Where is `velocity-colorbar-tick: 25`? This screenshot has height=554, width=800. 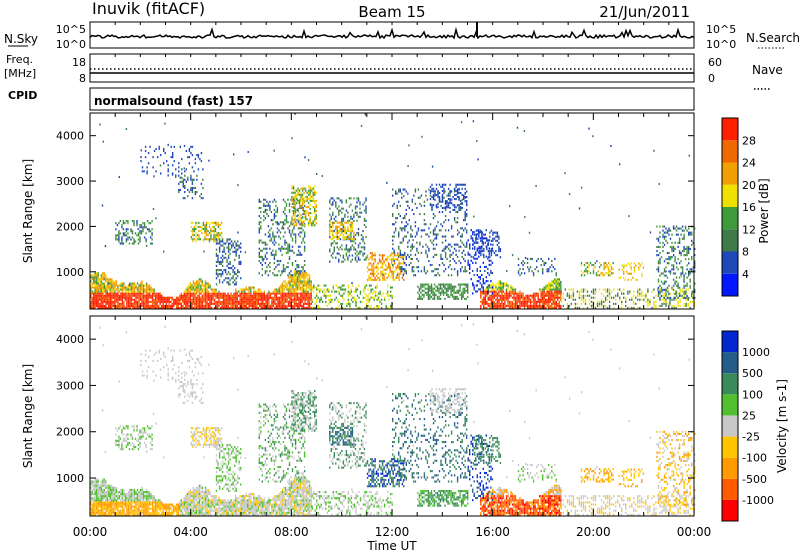 velocity-colorbar-tick: 25 is located at coordinates (749, 415).